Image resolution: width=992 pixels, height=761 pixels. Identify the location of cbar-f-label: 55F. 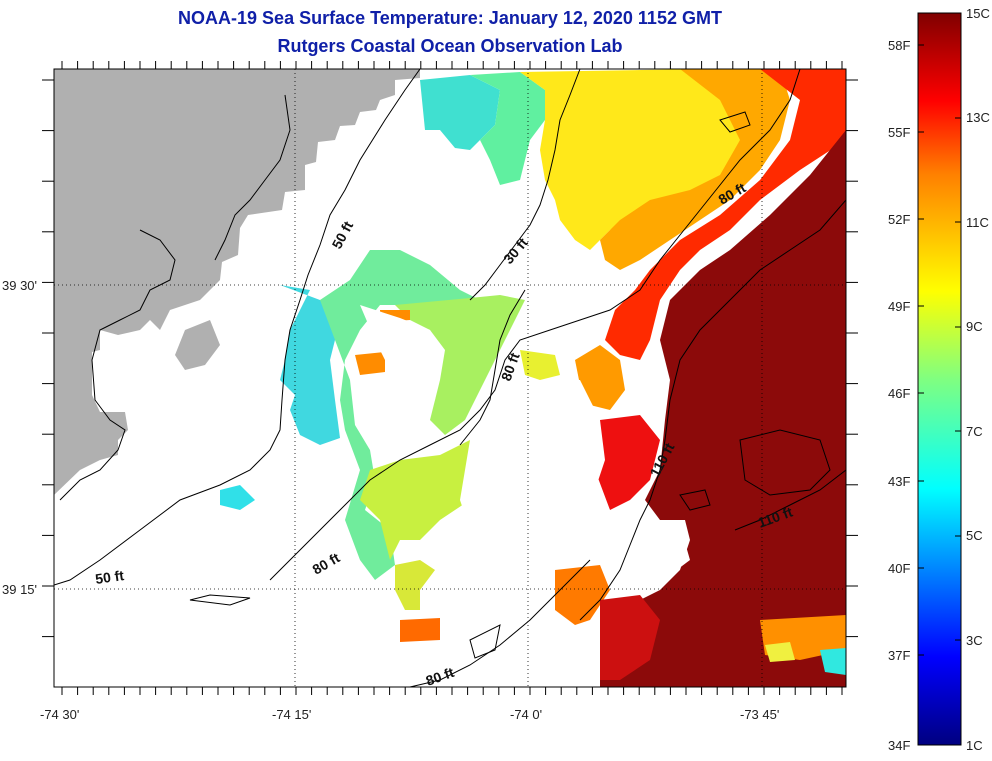
(899, 132).